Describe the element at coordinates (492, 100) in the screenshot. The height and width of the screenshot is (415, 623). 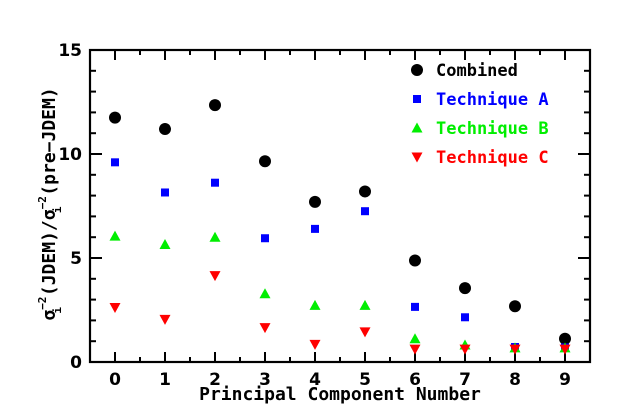
I see `legend-technique-a-label: Technique A` at that location.